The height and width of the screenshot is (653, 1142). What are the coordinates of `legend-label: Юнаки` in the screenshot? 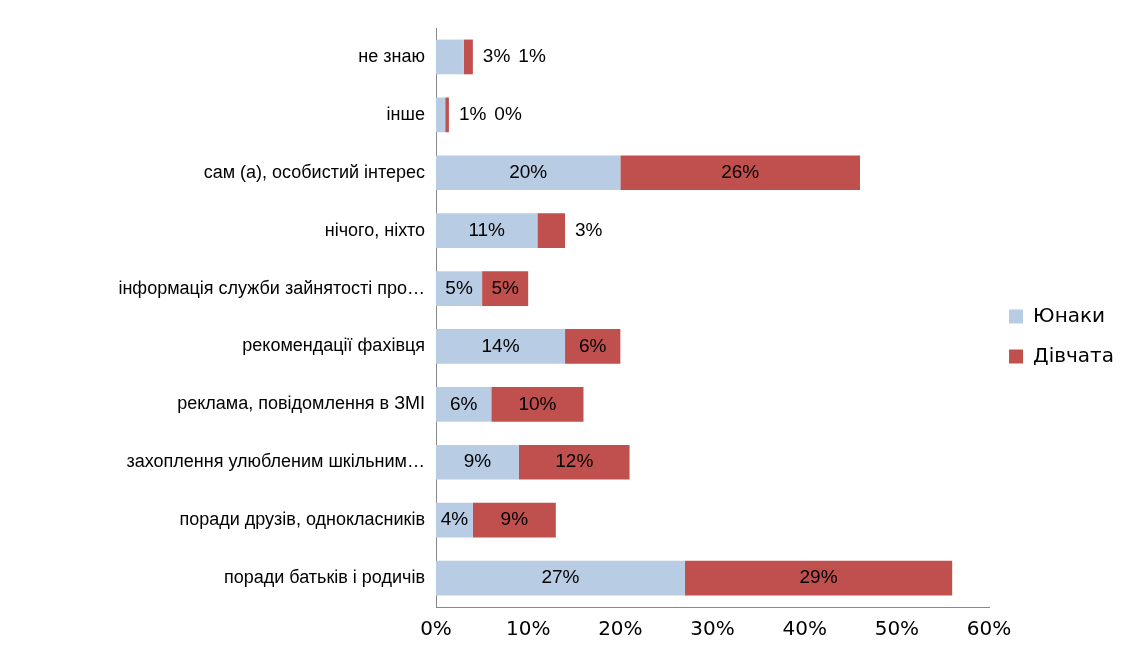 It's located at (1069, 314).